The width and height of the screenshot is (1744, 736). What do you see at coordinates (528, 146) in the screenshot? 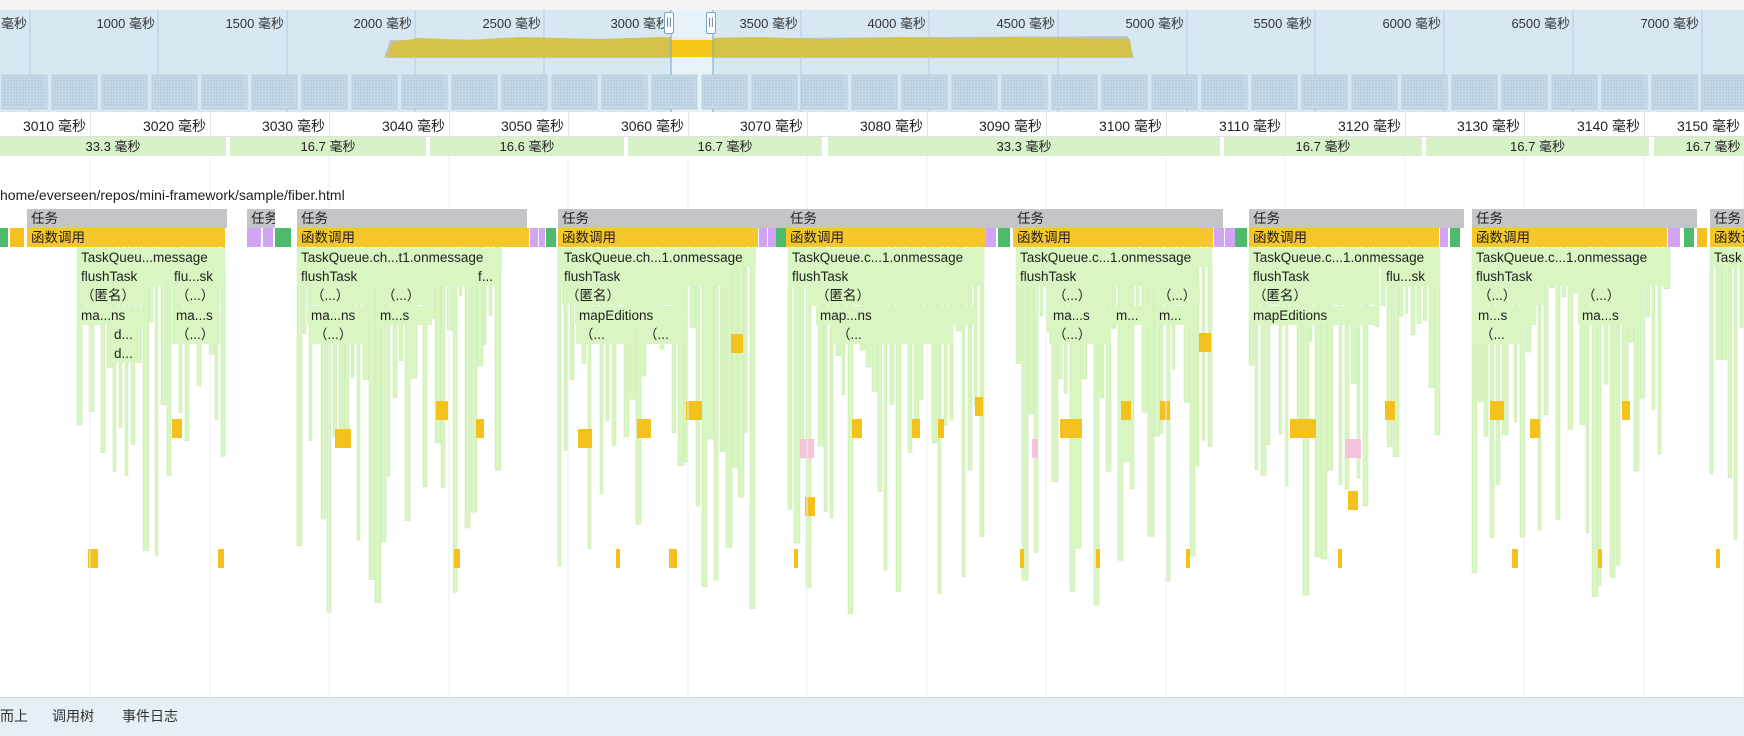
I see `frame-block: 16.6 毫秒` at bounding box center [528, 146].